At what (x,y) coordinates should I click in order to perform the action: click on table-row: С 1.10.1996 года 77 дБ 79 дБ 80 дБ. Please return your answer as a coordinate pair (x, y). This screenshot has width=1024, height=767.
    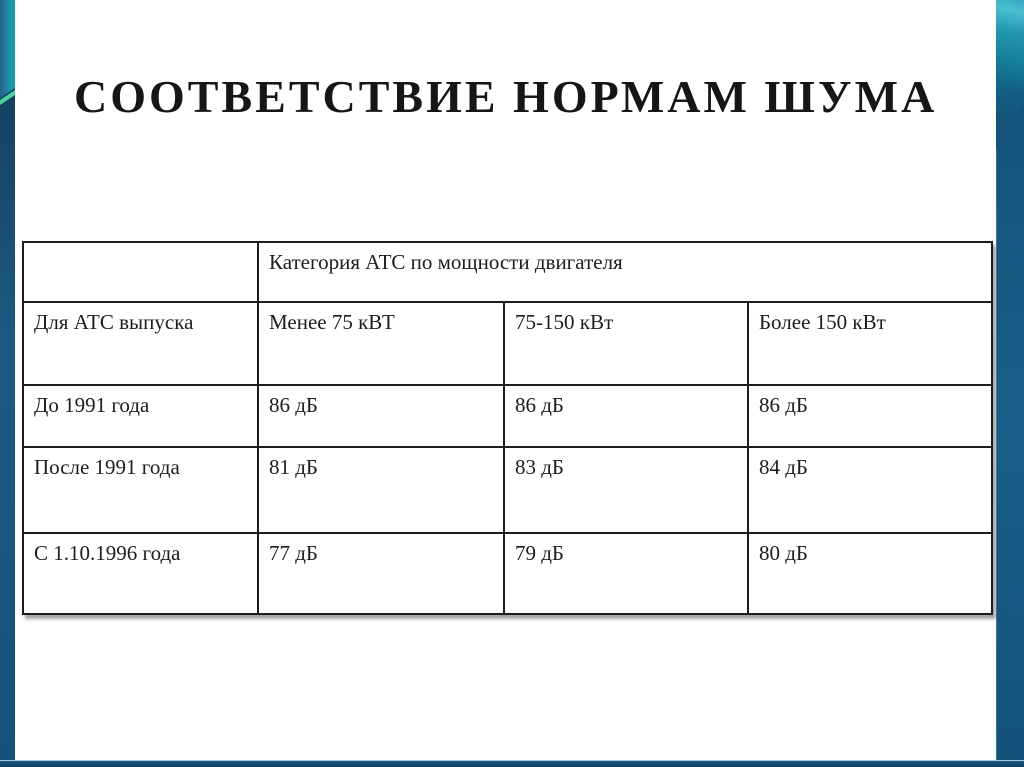
    Looking at the image, I should click on (508, 573).